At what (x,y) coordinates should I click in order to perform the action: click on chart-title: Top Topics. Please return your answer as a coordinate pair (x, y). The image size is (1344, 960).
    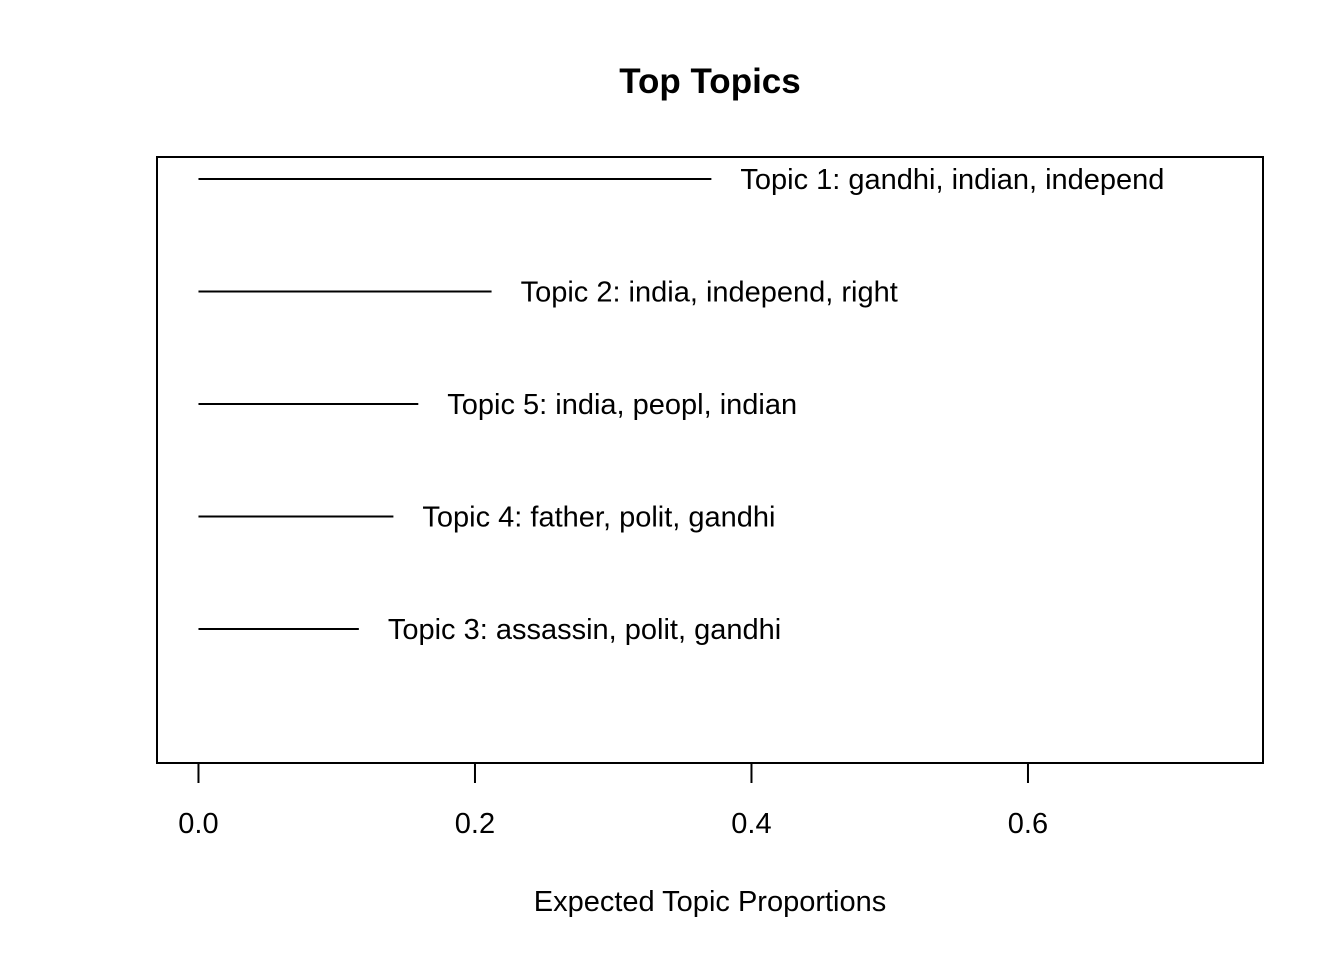
    Looking at the image, I should click on (709, 81).